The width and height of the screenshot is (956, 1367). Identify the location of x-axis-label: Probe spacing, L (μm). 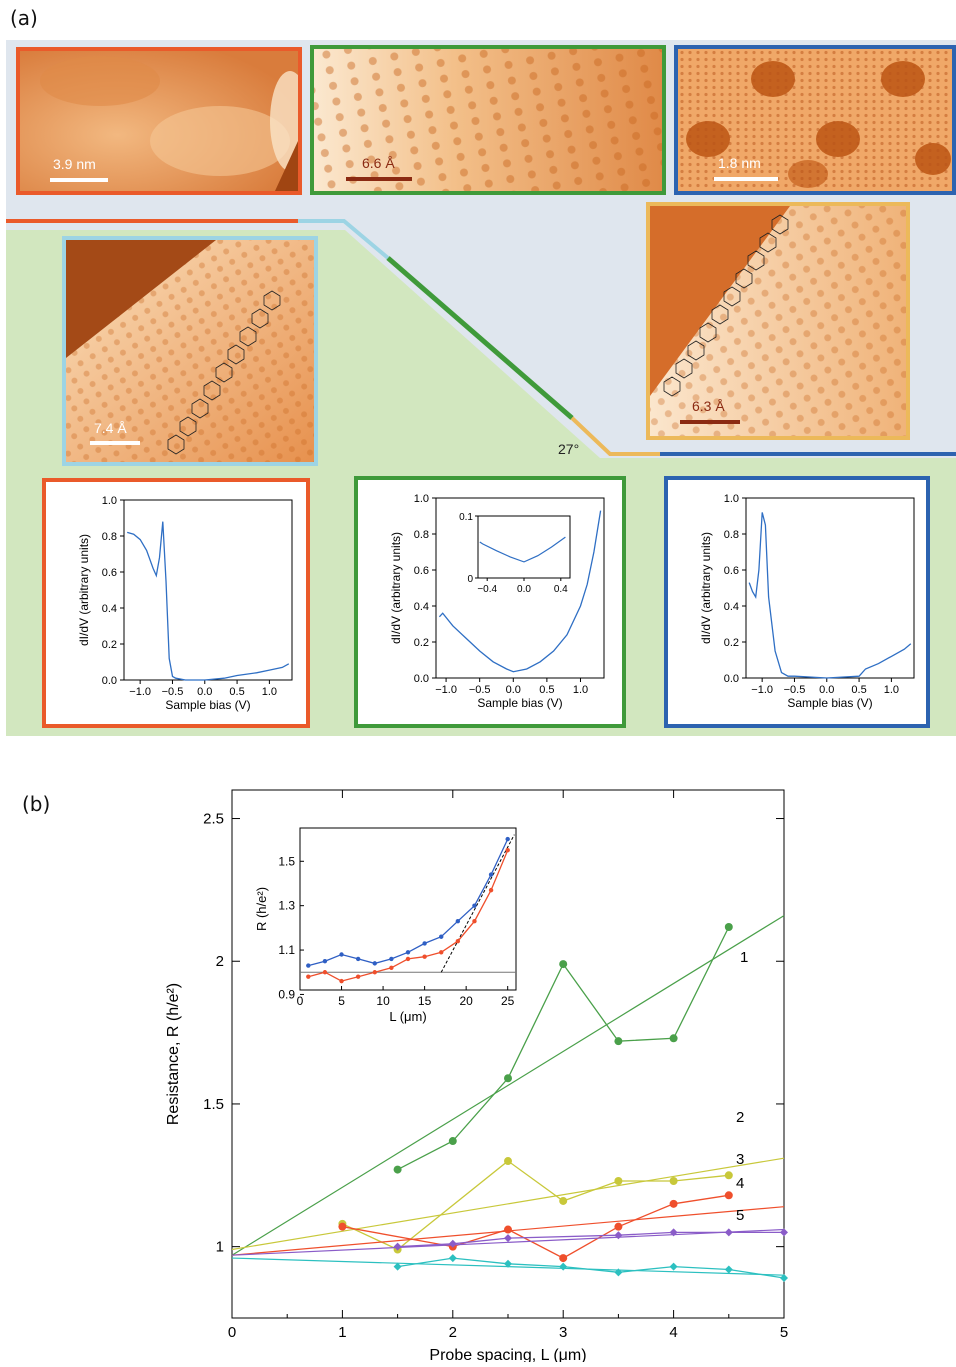
(507, 1354).